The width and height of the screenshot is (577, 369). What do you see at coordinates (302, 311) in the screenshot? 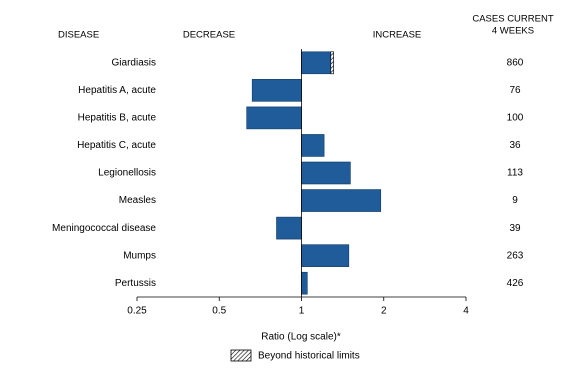
I see `x-tick-label: 1` at bounding box center [302, 311].